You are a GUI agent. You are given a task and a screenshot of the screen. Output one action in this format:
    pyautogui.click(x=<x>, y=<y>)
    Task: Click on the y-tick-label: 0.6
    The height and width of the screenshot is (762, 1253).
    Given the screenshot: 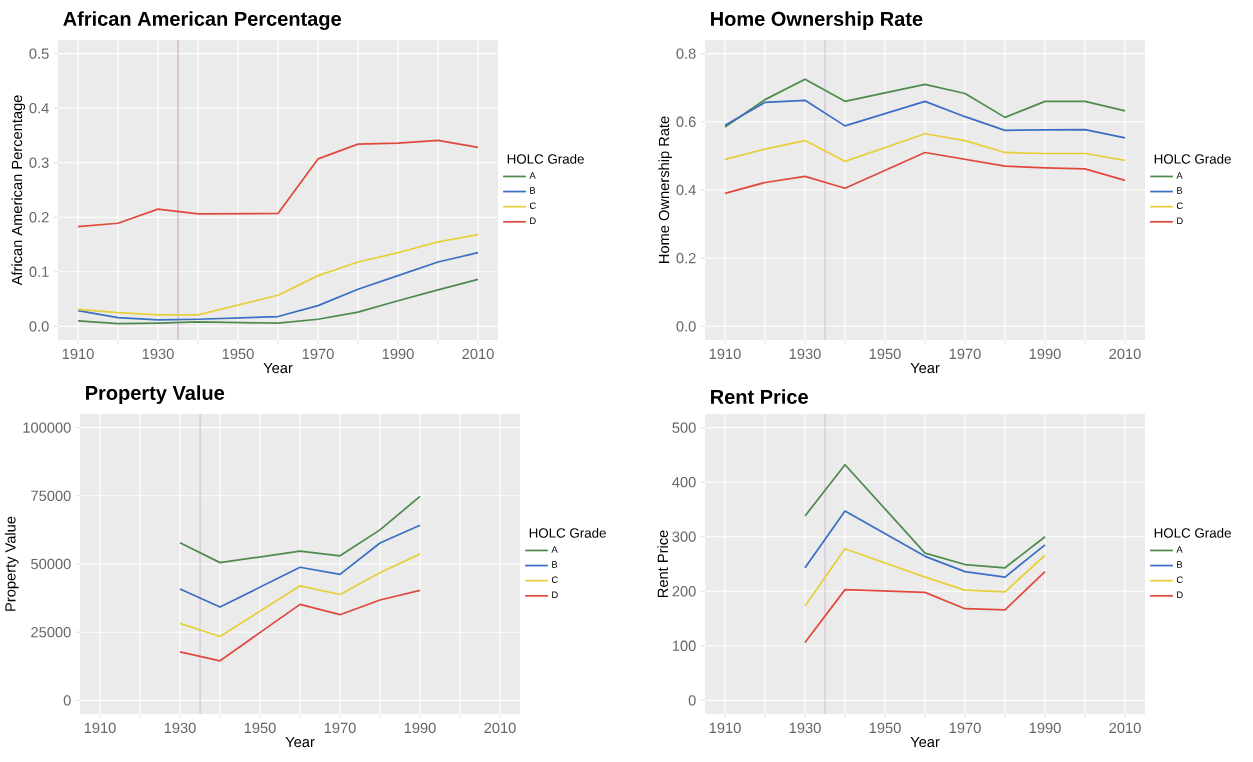 What is the action you would take?
    pyautogui.click(x=686, y=121)
    